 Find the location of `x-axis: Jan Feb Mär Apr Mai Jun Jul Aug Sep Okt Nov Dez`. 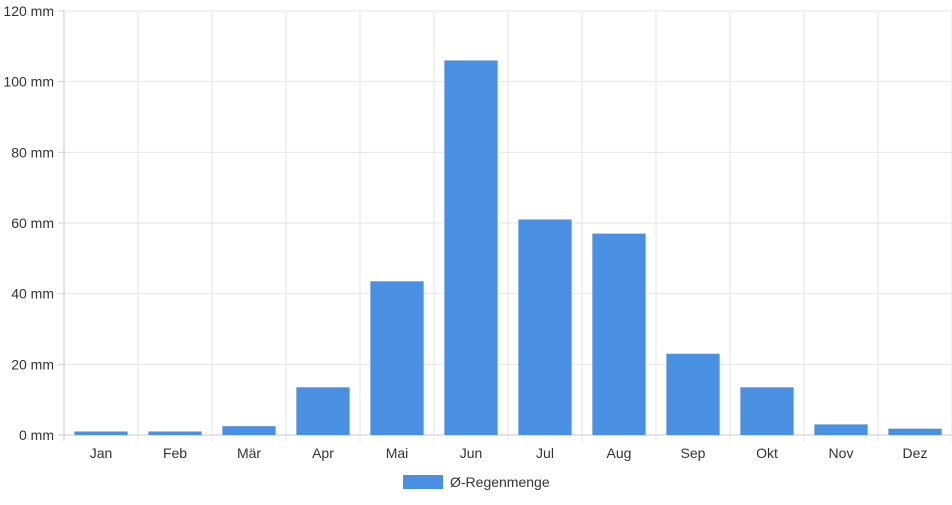

x-axis: Jan Feb Mär Apr Mai Jun Jul Aug Sep Okt Nov Dez is located at coordinates (509, 453).